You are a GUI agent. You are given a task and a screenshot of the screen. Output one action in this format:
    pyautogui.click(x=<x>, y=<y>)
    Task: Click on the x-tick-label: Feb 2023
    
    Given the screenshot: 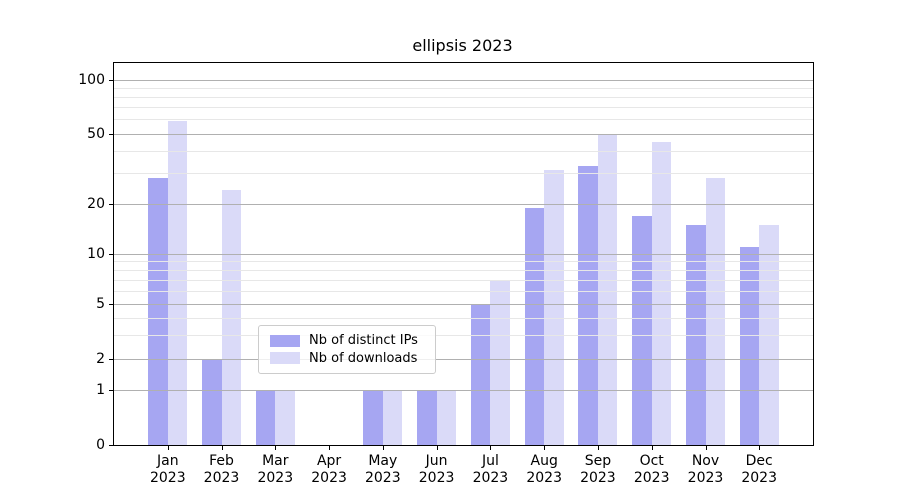 What is the action you would take?
    pyautogui.click(x=221, y=469)
    